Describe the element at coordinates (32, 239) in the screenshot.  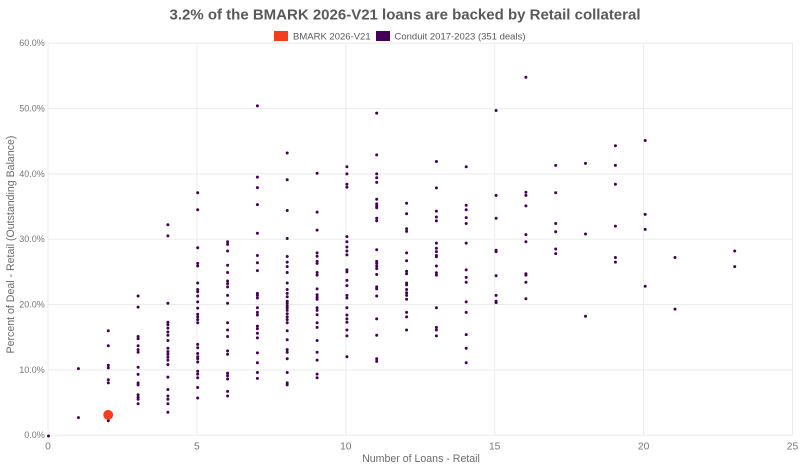
I see `svg-text: 30.0%` at that location.